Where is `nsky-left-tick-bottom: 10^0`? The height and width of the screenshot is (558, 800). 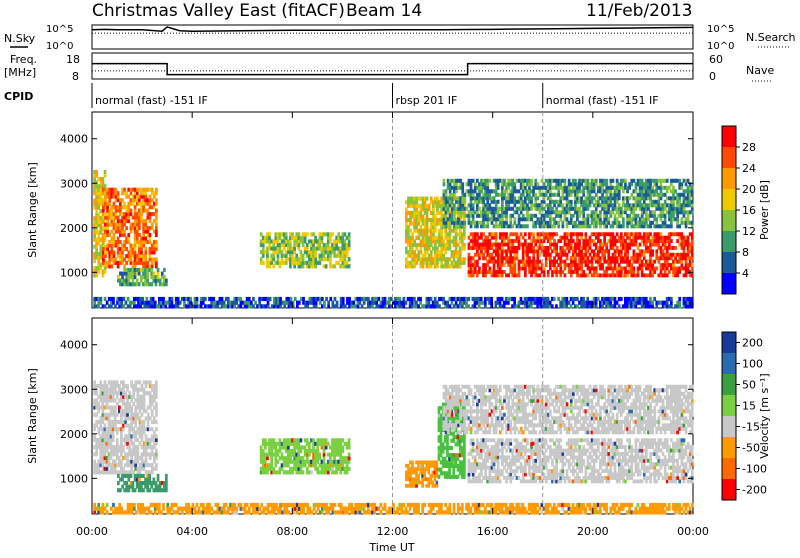
nsky-left-tick-bottom: 10^0 is located at coordinates (59, 46).